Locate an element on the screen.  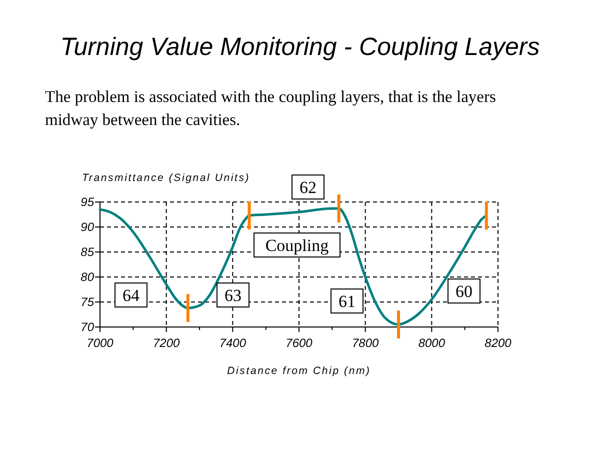
annotation: 60 is located at coordinates (464, 291).